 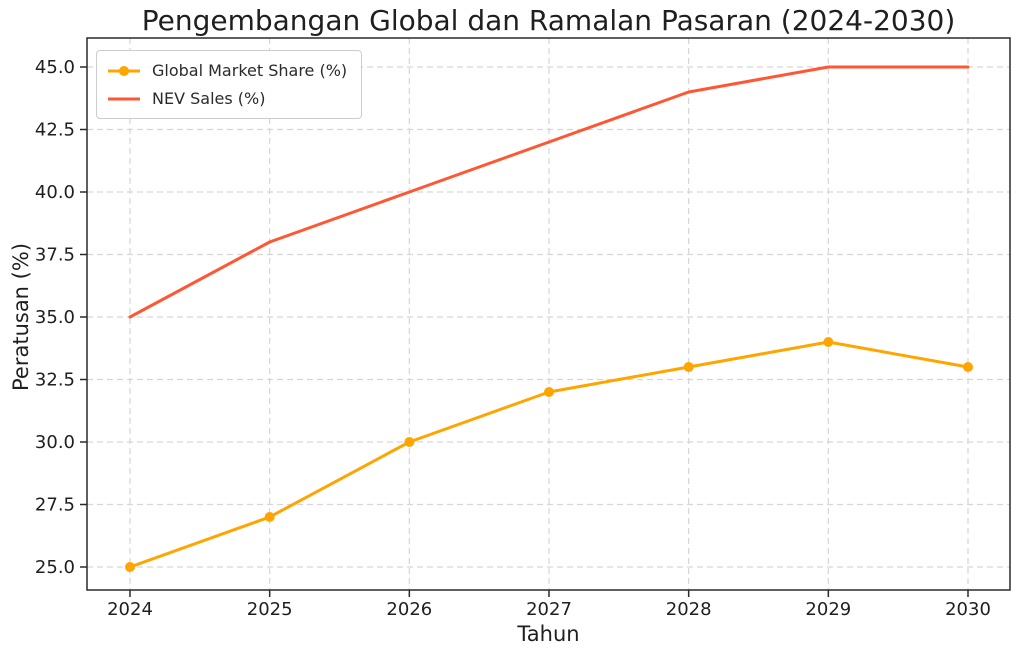 I want to click on x-tick-label: 2026, so click(x=409, y=609).